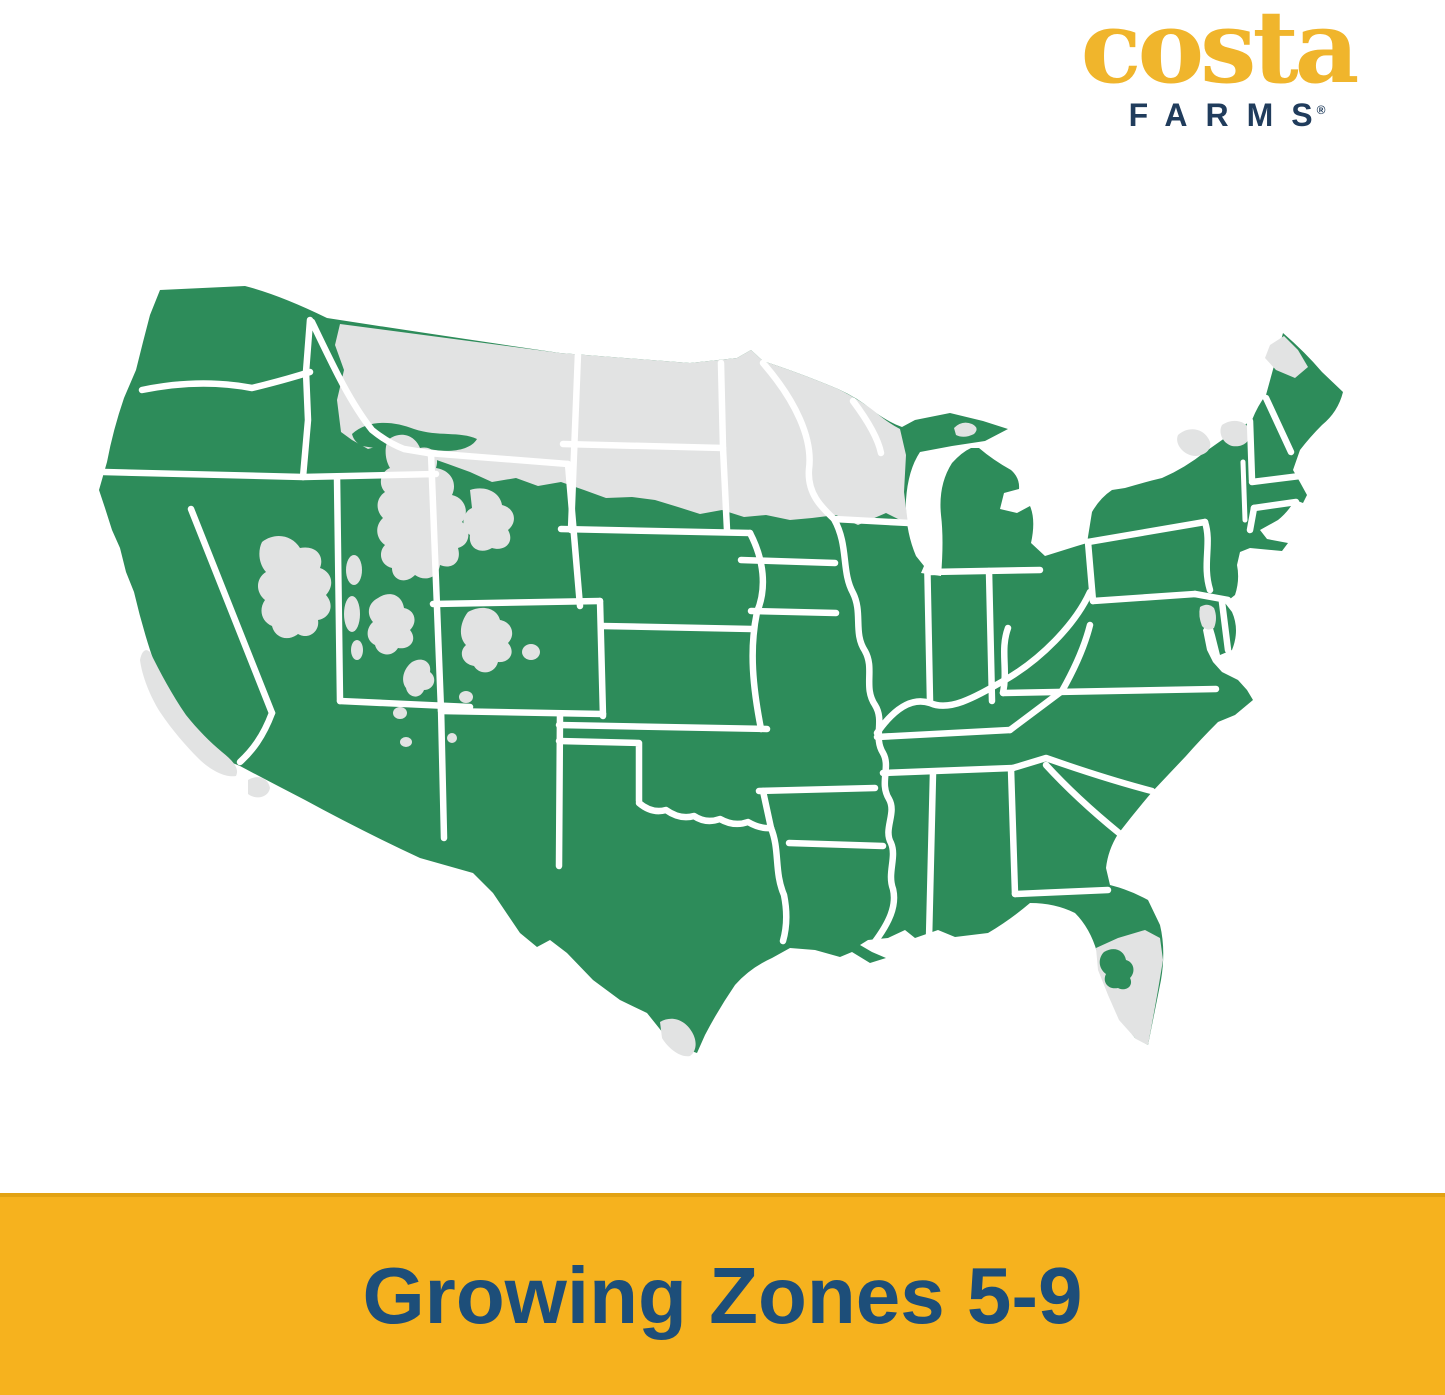  What do you see at coordinates (445, 507) in the screenshot?
I see `excluded-region-rockies` at bounding box center [445, 507].